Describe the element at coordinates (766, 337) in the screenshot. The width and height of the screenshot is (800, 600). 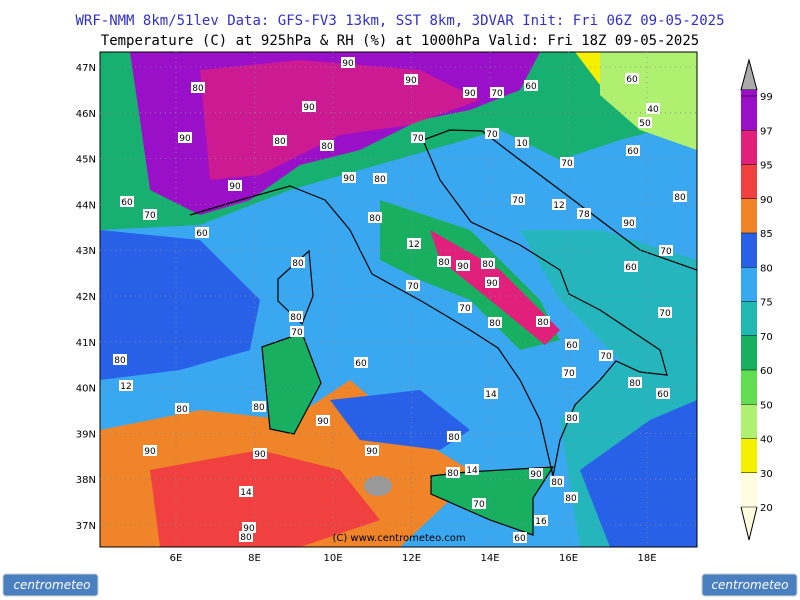
I see `colorbar-label: 70` at that location.